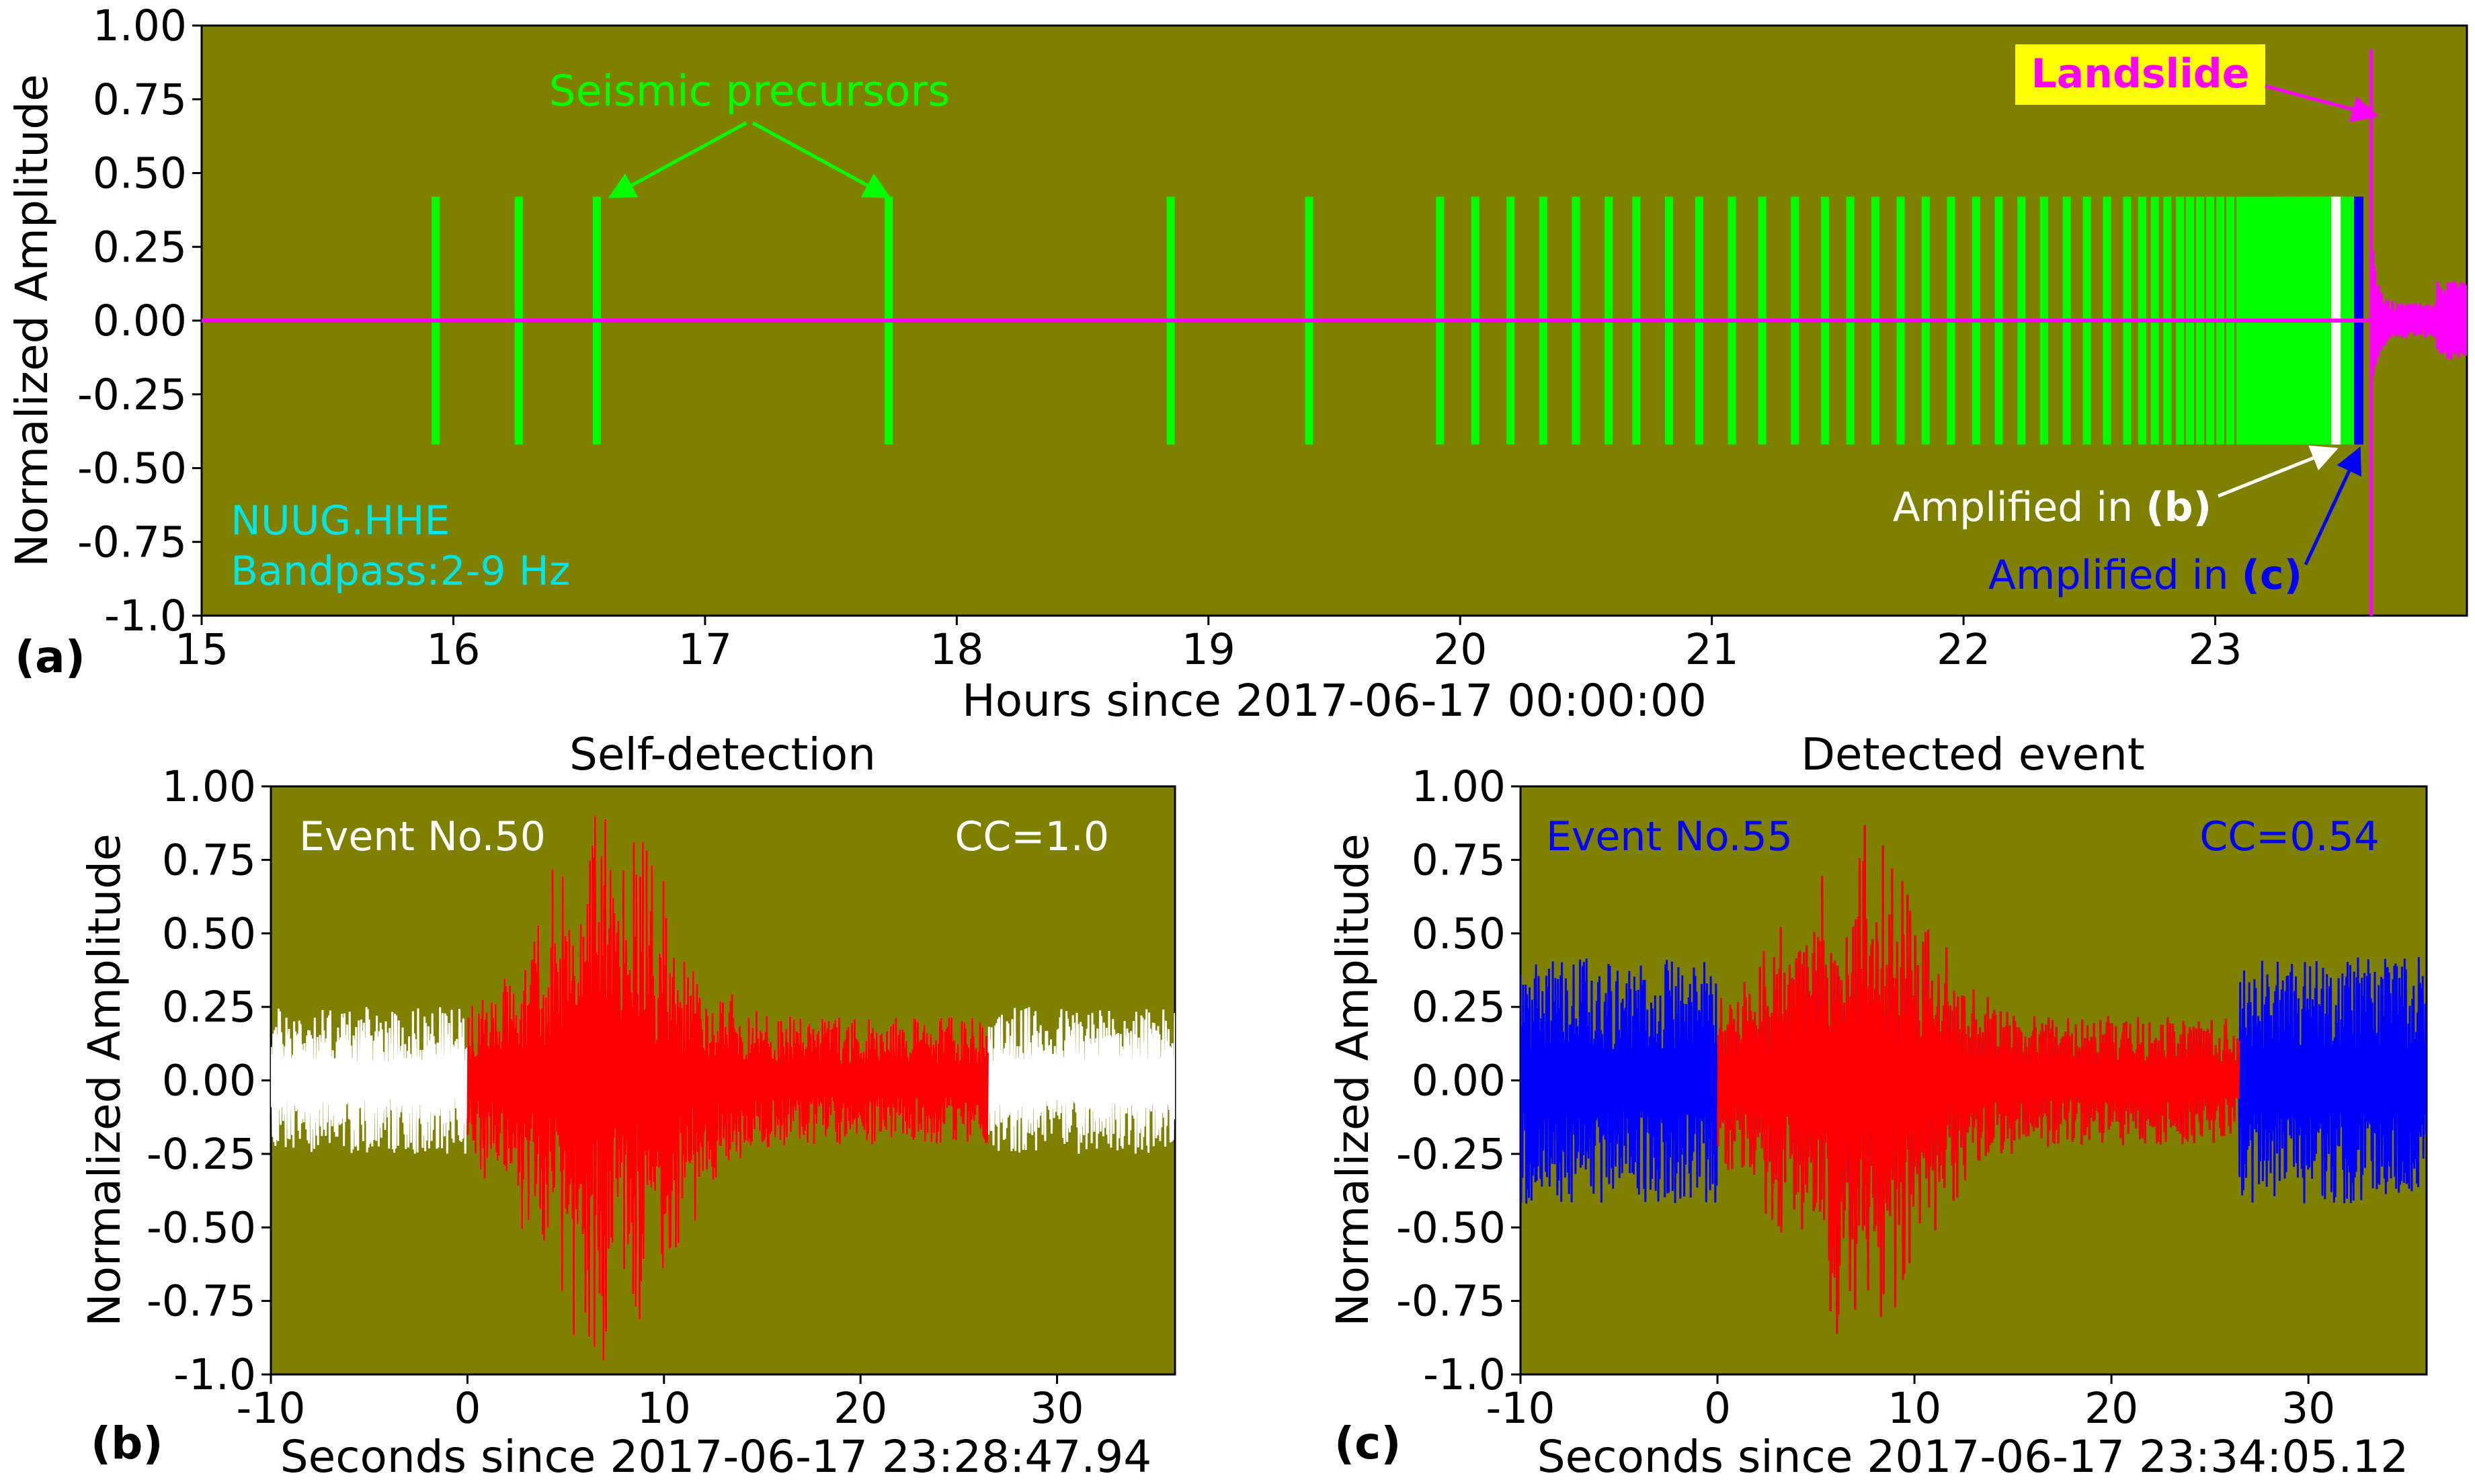  I want to click on precursors-arrow-right, so click(821, 160).